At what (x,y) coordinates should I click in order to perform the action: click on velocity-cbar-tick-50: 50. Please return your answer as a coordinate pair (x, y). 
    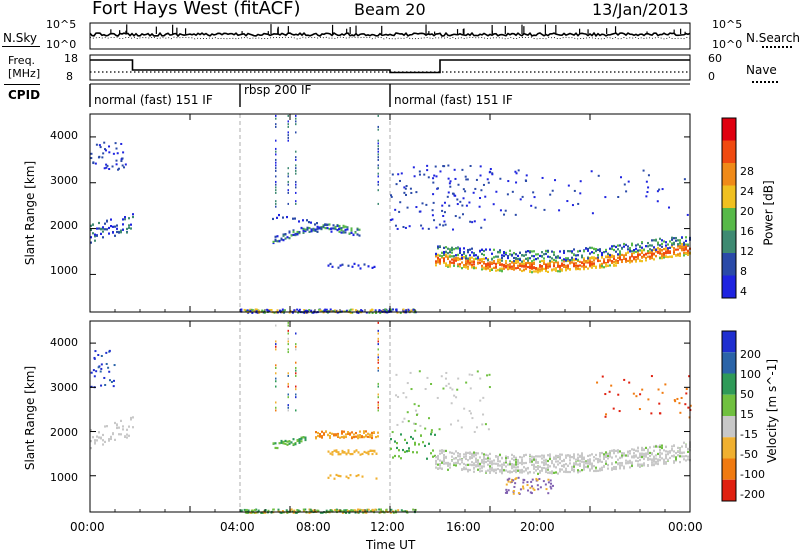
    Looking at the image, I should click on (747, 394).